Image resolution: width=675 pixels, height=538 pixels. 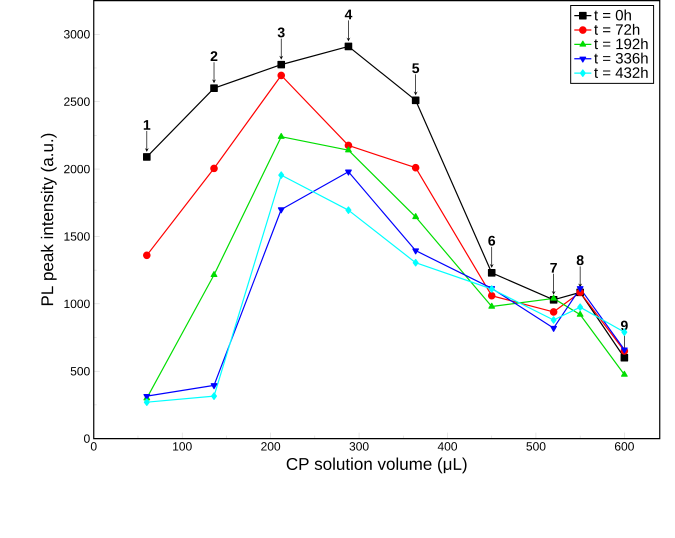 I want to click on x-tick-label: 300, so click(x=359, y=446).